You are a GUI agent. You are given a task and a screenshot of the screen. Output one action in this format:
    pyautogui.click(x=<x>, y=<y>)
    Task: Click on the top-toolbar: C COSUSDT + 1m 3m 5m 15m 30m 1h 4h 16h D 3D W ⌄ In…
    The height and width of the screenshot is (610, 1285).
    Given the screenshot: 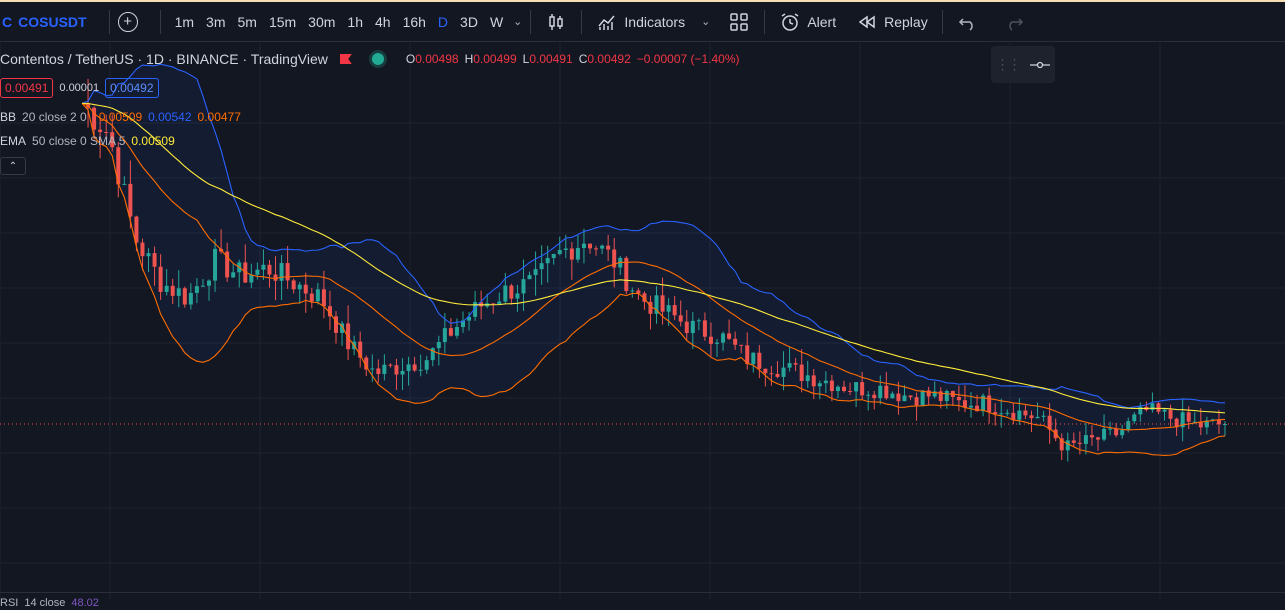 What is the action you would take?
    pyautogui.click(x=642, y=22)
    